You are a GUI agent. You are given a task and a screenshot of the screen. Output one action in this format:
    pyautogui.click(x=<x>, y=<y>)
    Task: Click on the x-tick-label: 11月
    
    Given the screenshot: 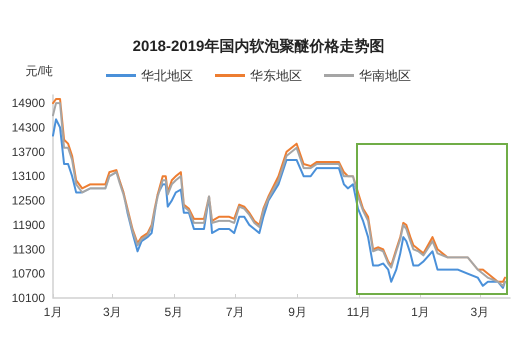 What is the action you would take?
    pyautogui.click(x=359, y=312)
    